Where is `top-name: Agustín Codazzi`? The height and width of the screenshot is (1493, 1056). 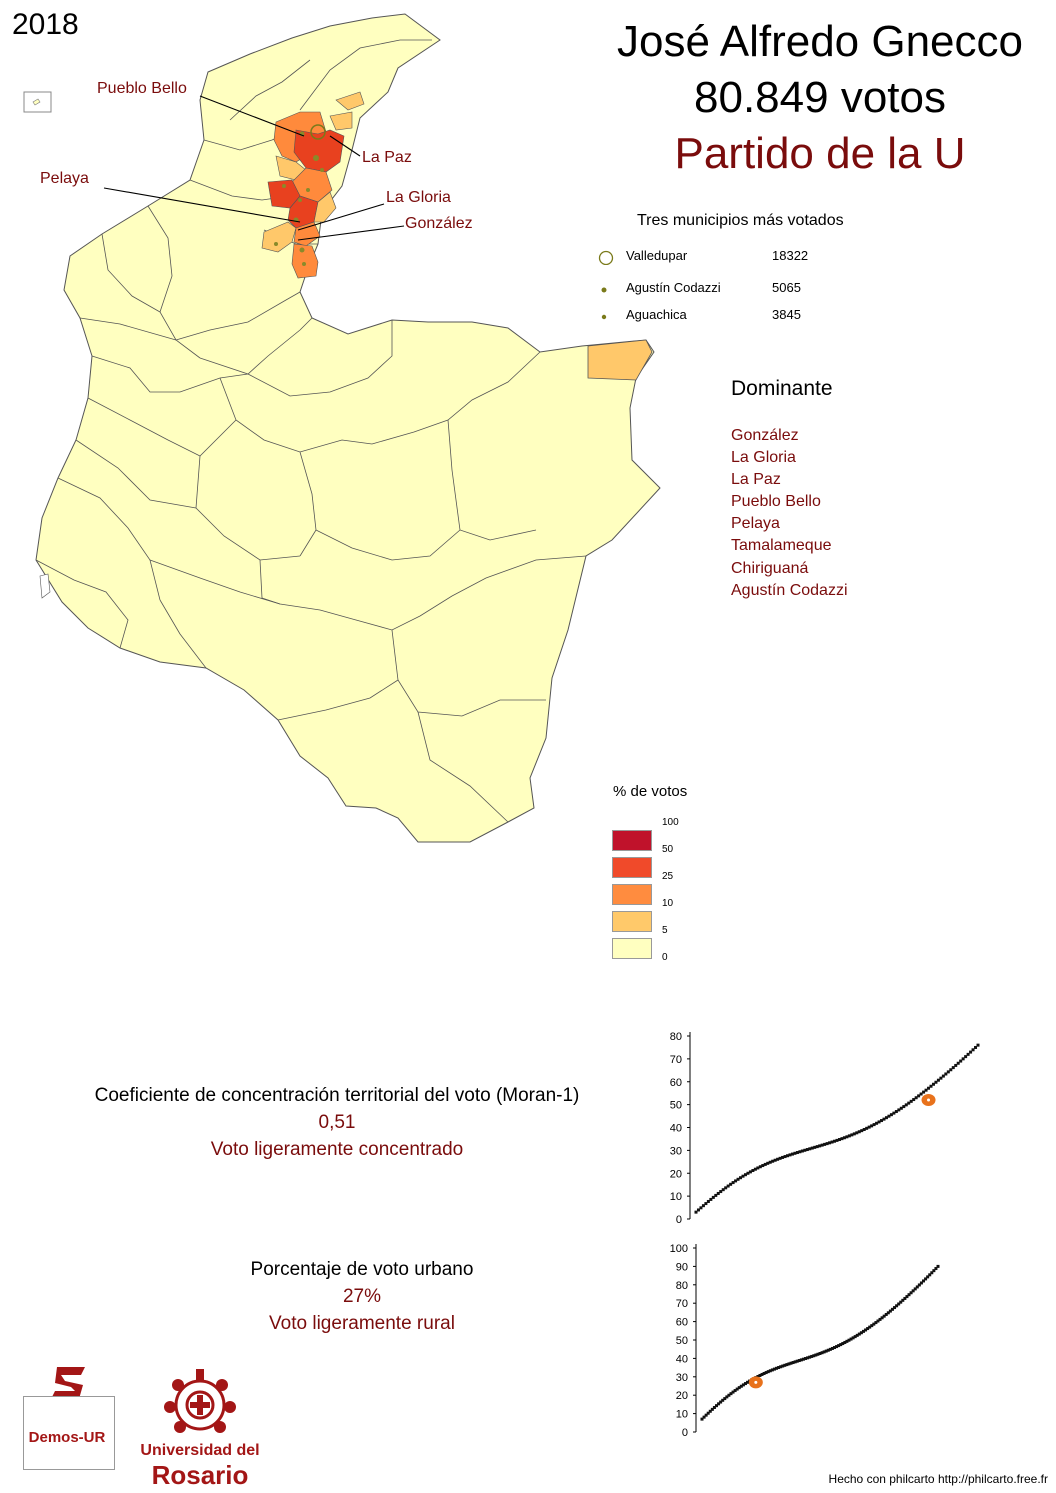
top-name: Agustín Codazzi is located at coordinates (673, 287).